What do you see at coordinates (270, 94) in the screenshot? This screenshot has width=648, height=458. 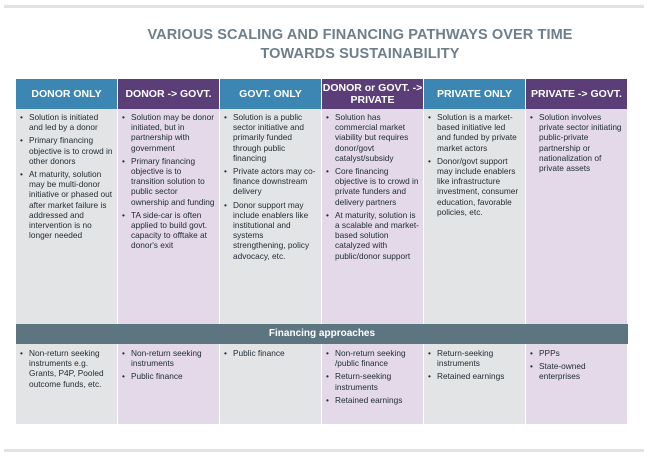 I see `column-header: GOVT. ONLY` at bounding box center [270, 94].